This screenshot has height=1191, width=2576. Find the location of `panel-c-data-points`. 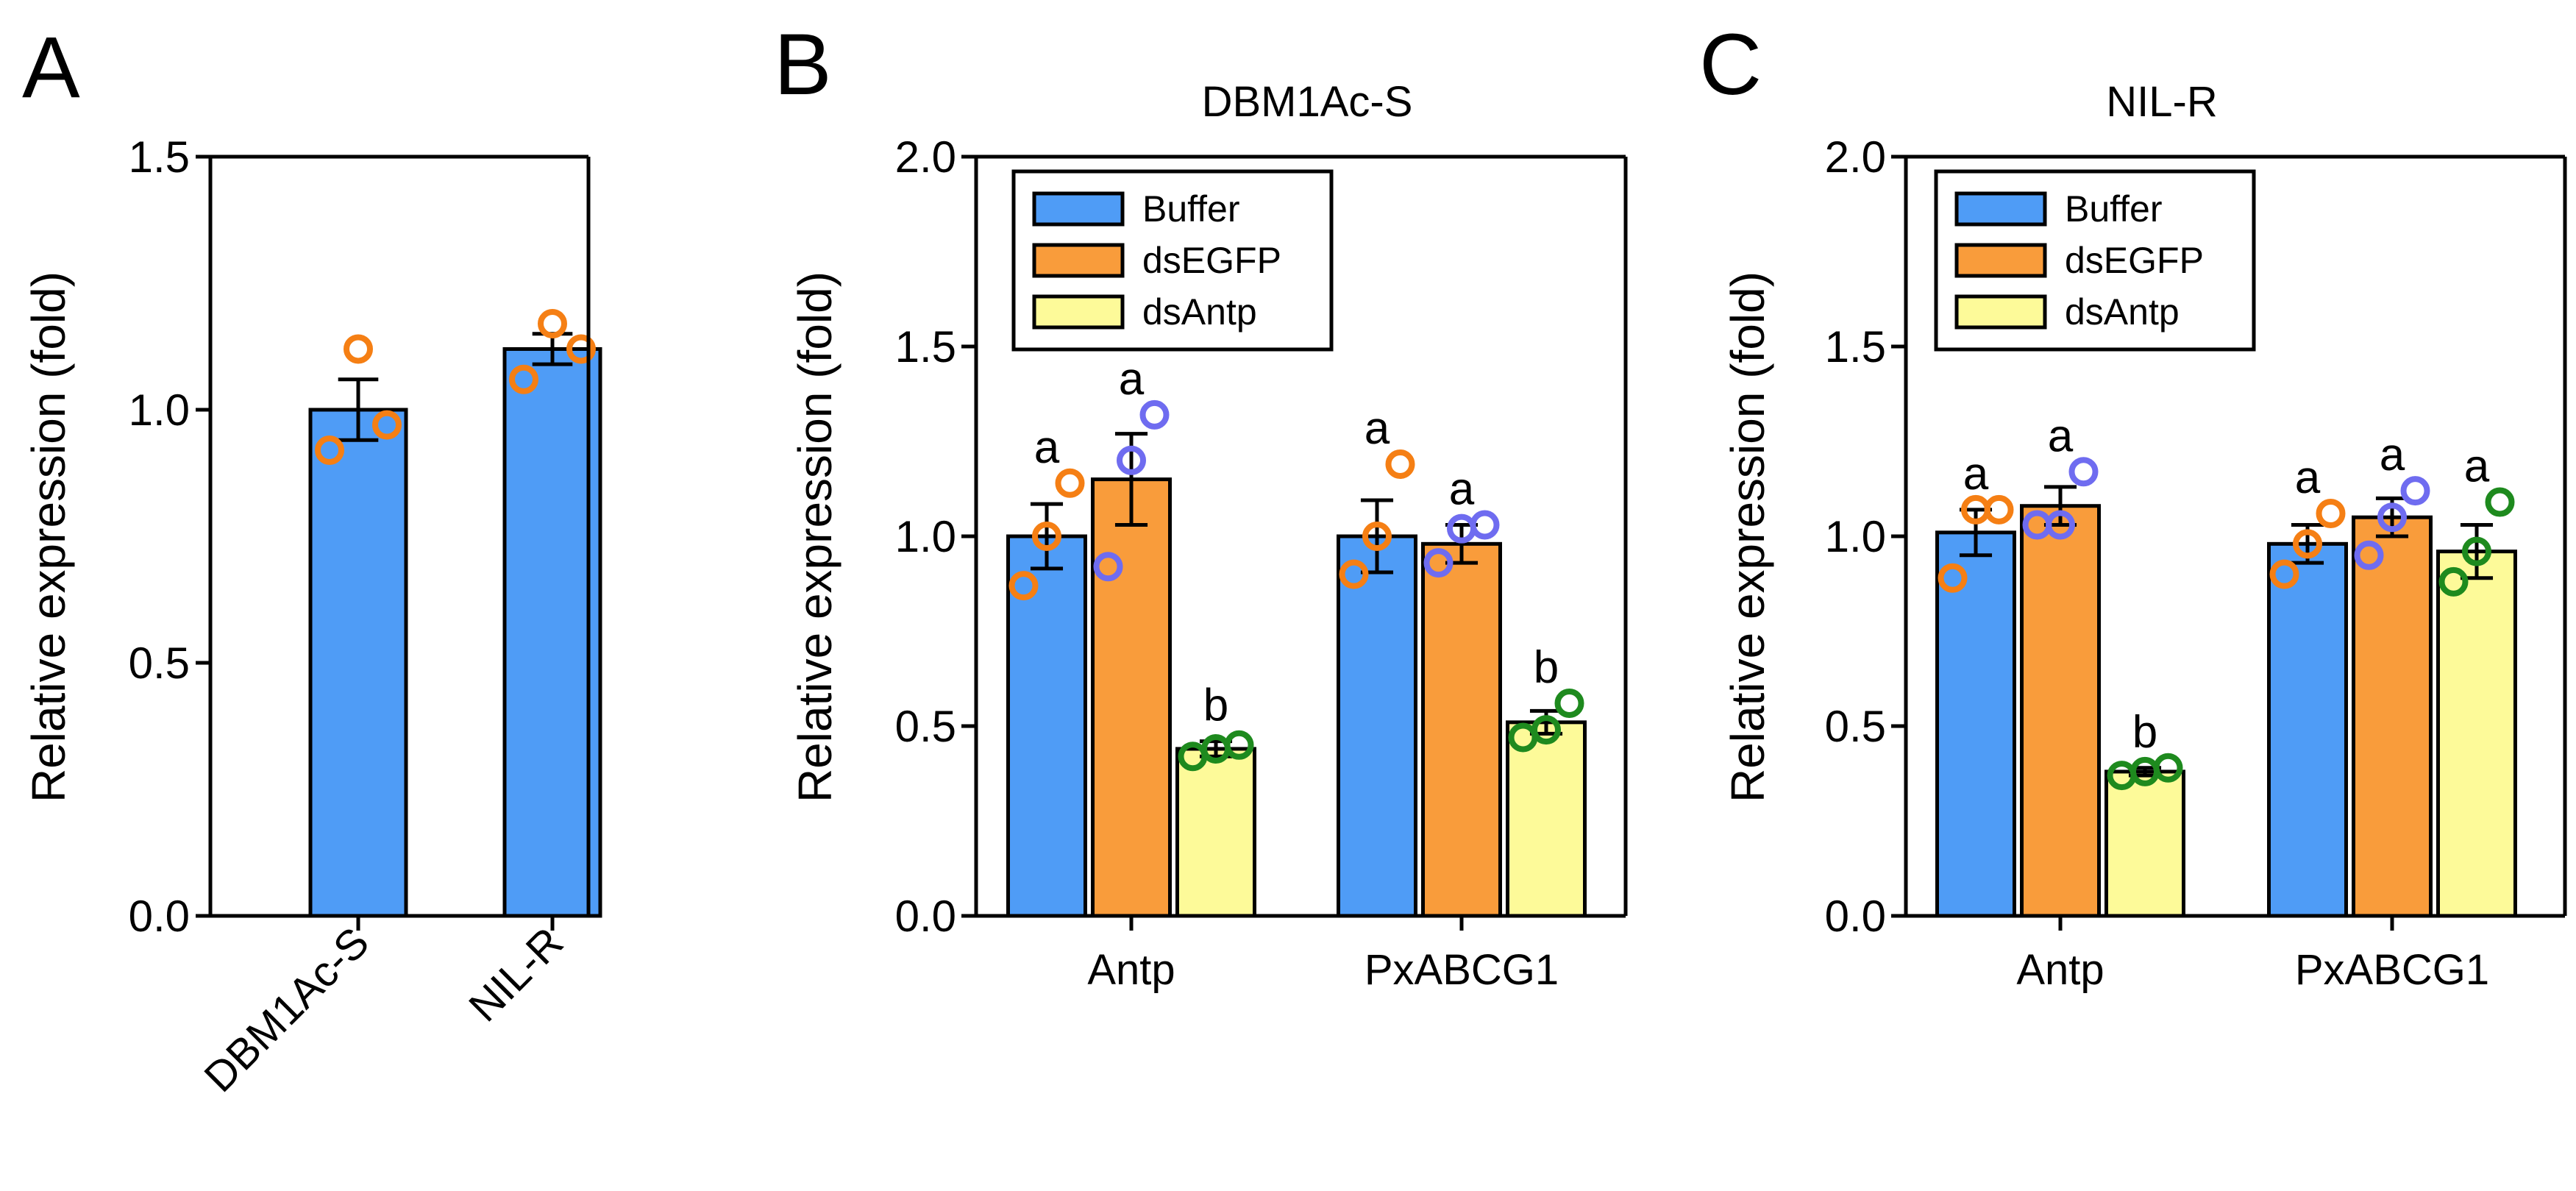

panel-c-data-points is located at coordinates (2226, 624).